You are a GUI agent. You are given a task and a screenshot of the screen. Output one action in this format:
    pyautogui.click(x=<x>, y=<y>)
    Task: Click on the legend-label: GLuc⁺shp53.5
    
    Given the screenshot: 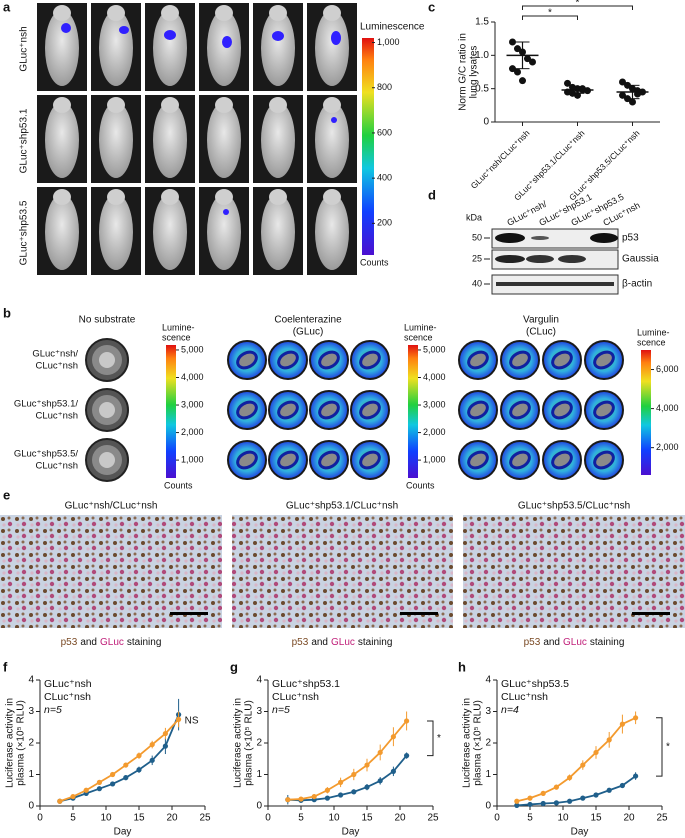 What is the action you would take?
    pyautogui.click(x=535, y=684)
    